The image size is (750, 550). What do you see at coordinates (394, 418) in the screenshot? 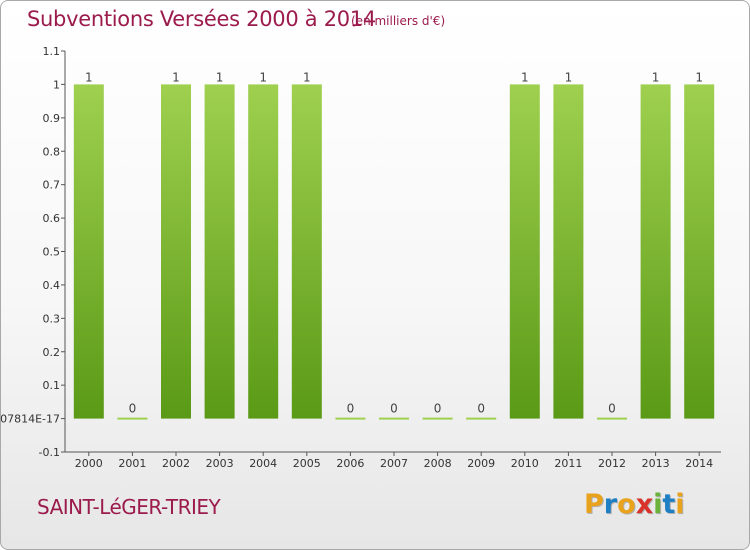
I see `bar-2007` at bounding box center [394, 418].